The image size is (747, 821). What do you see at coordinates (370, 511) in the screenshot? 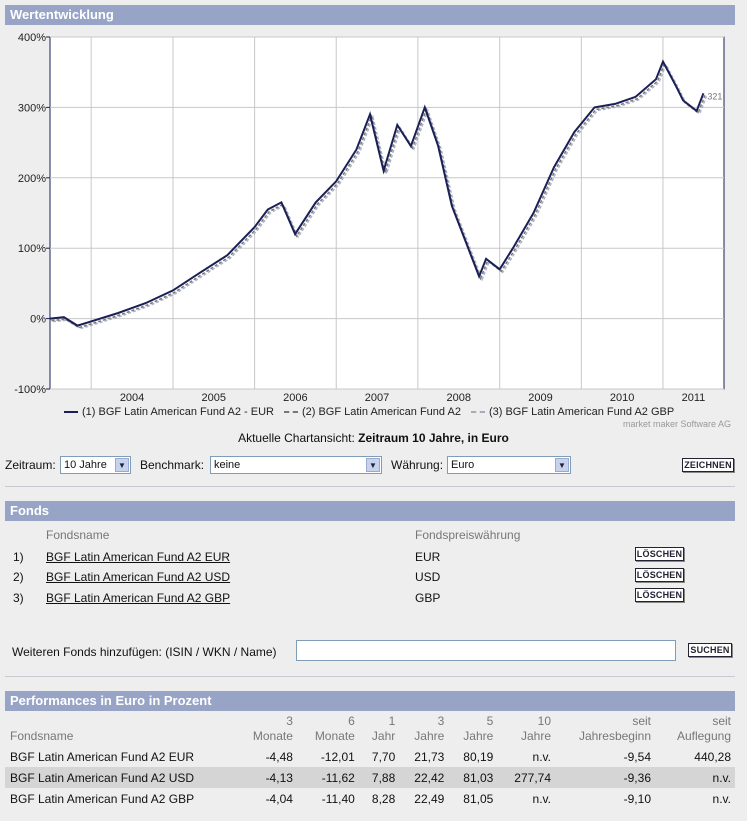
I see `fonds-header: Fonds` at bounding box center [370, 511].